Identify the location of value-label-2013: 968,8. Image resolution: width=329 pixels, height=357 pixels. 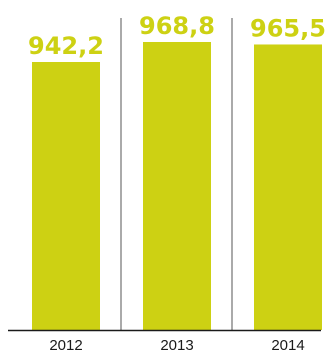
(177, 26).